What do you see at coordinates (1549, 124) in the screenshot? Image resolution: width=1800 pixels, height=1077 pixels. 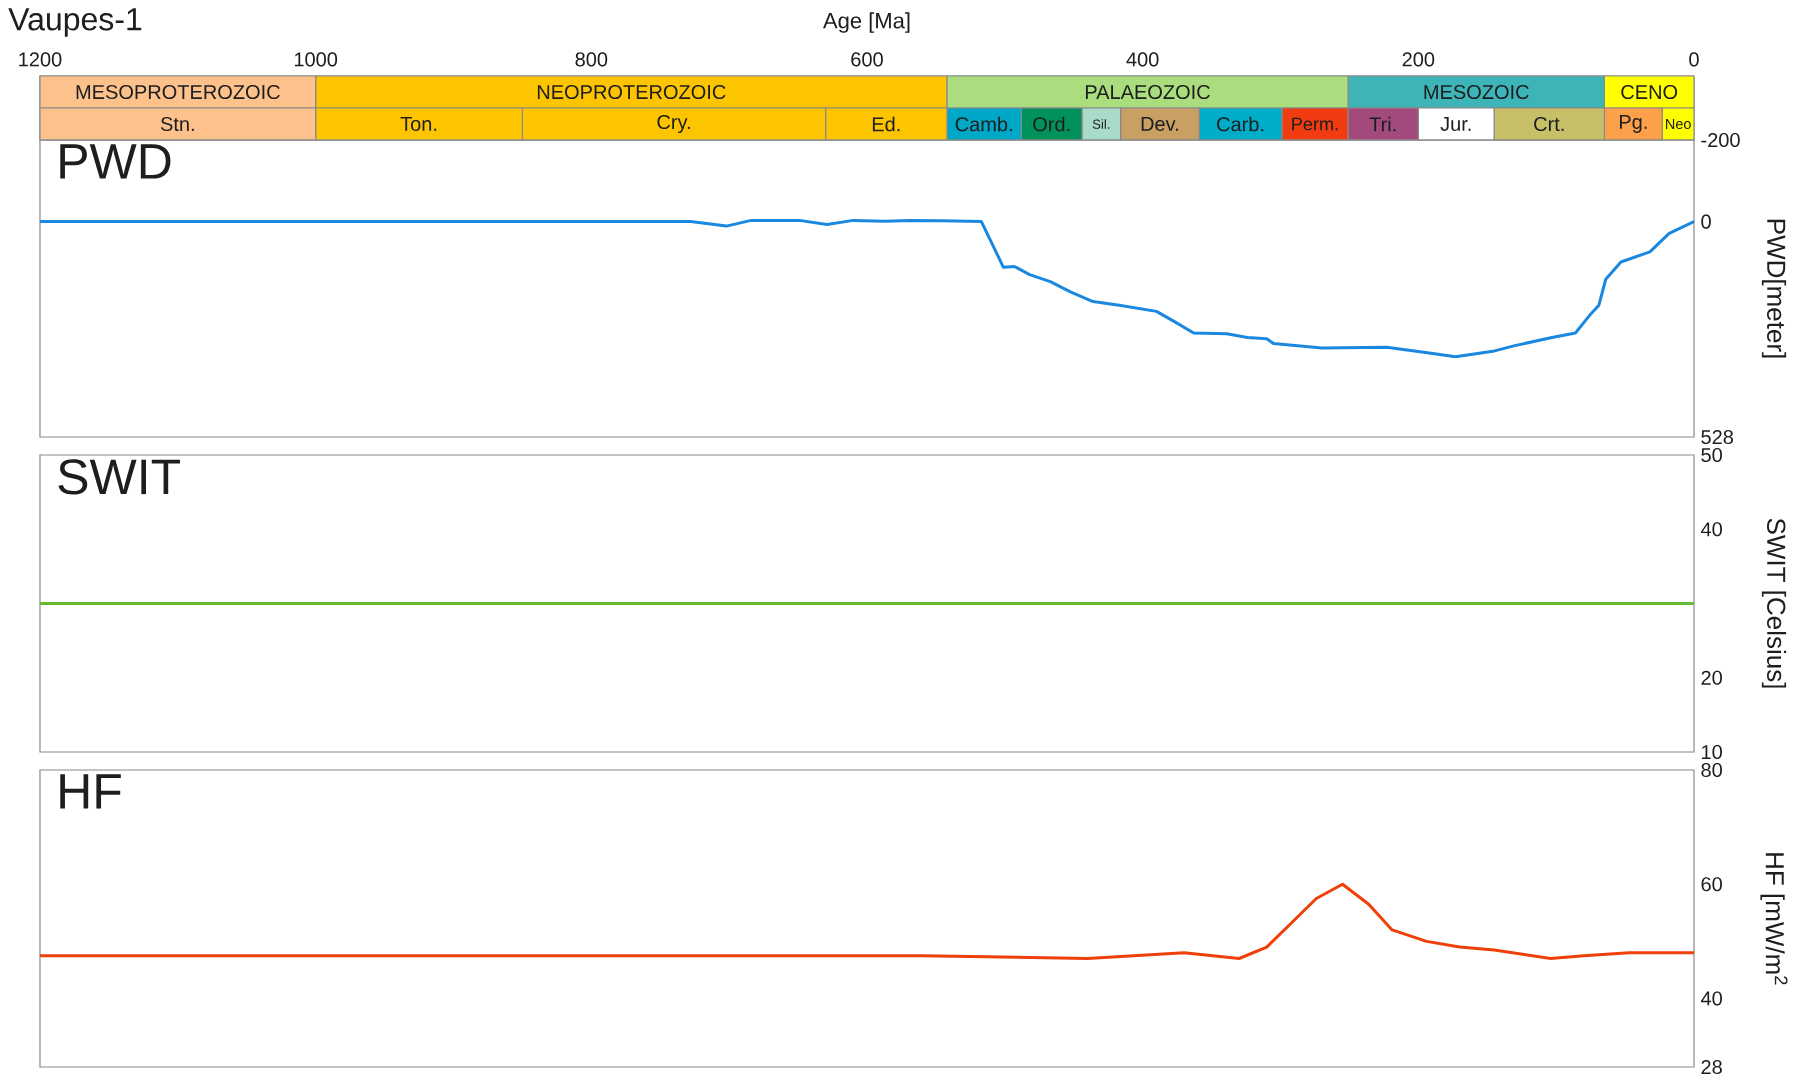 I see `series-label: Crt.` at bounding box center [1549, 124].